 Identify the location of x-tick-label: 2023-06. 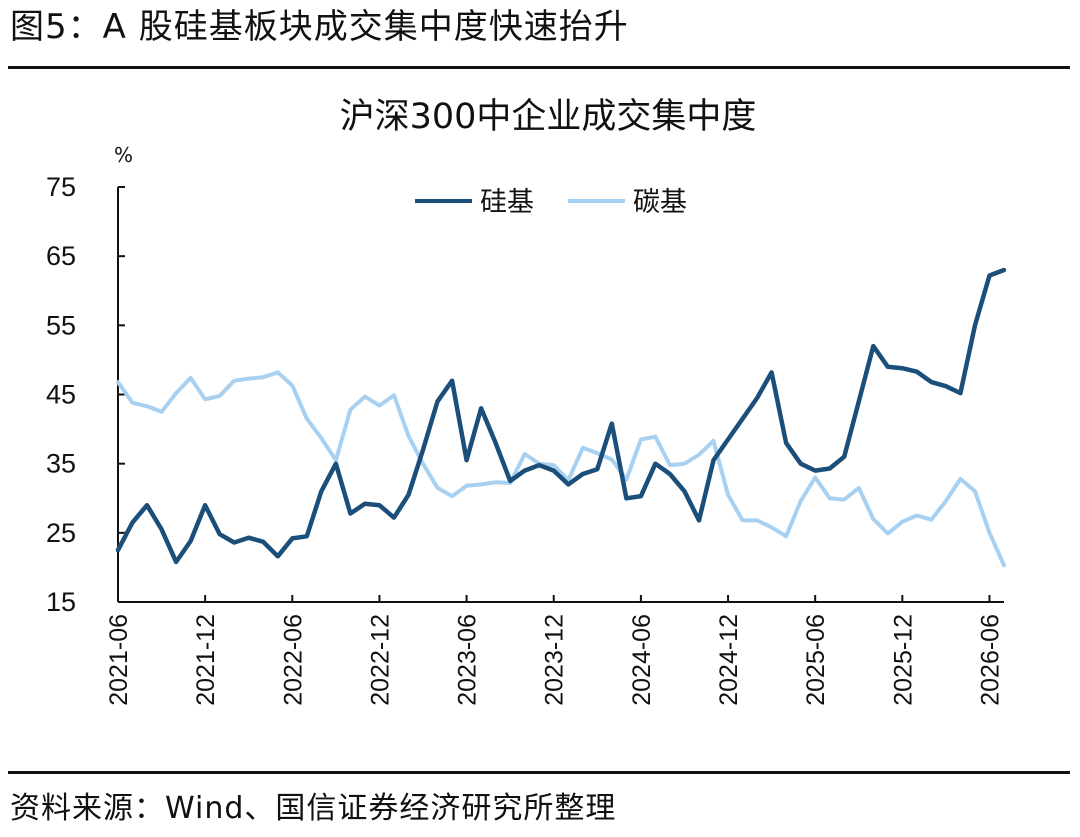
(468, 660).